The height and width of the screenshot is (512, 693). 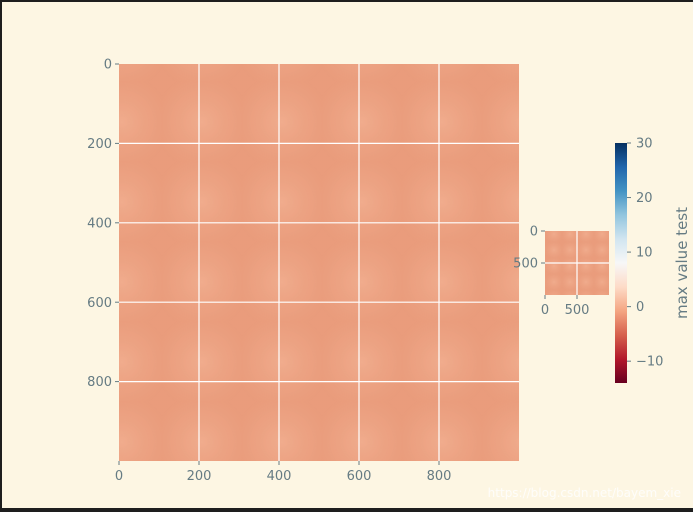 I want to click on inset-ytick-label: 0, so click(x=534, y=232).